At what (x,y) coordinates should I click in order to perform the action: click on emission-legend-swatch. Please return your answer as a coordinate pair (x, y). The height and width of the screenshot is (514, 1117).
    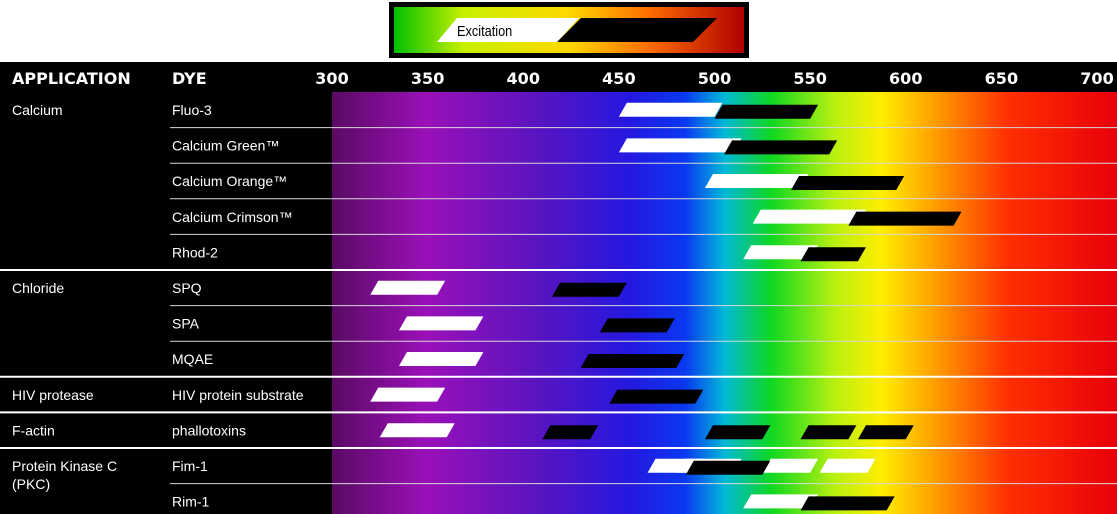
    Looking at the image, I should click on (637, 30).